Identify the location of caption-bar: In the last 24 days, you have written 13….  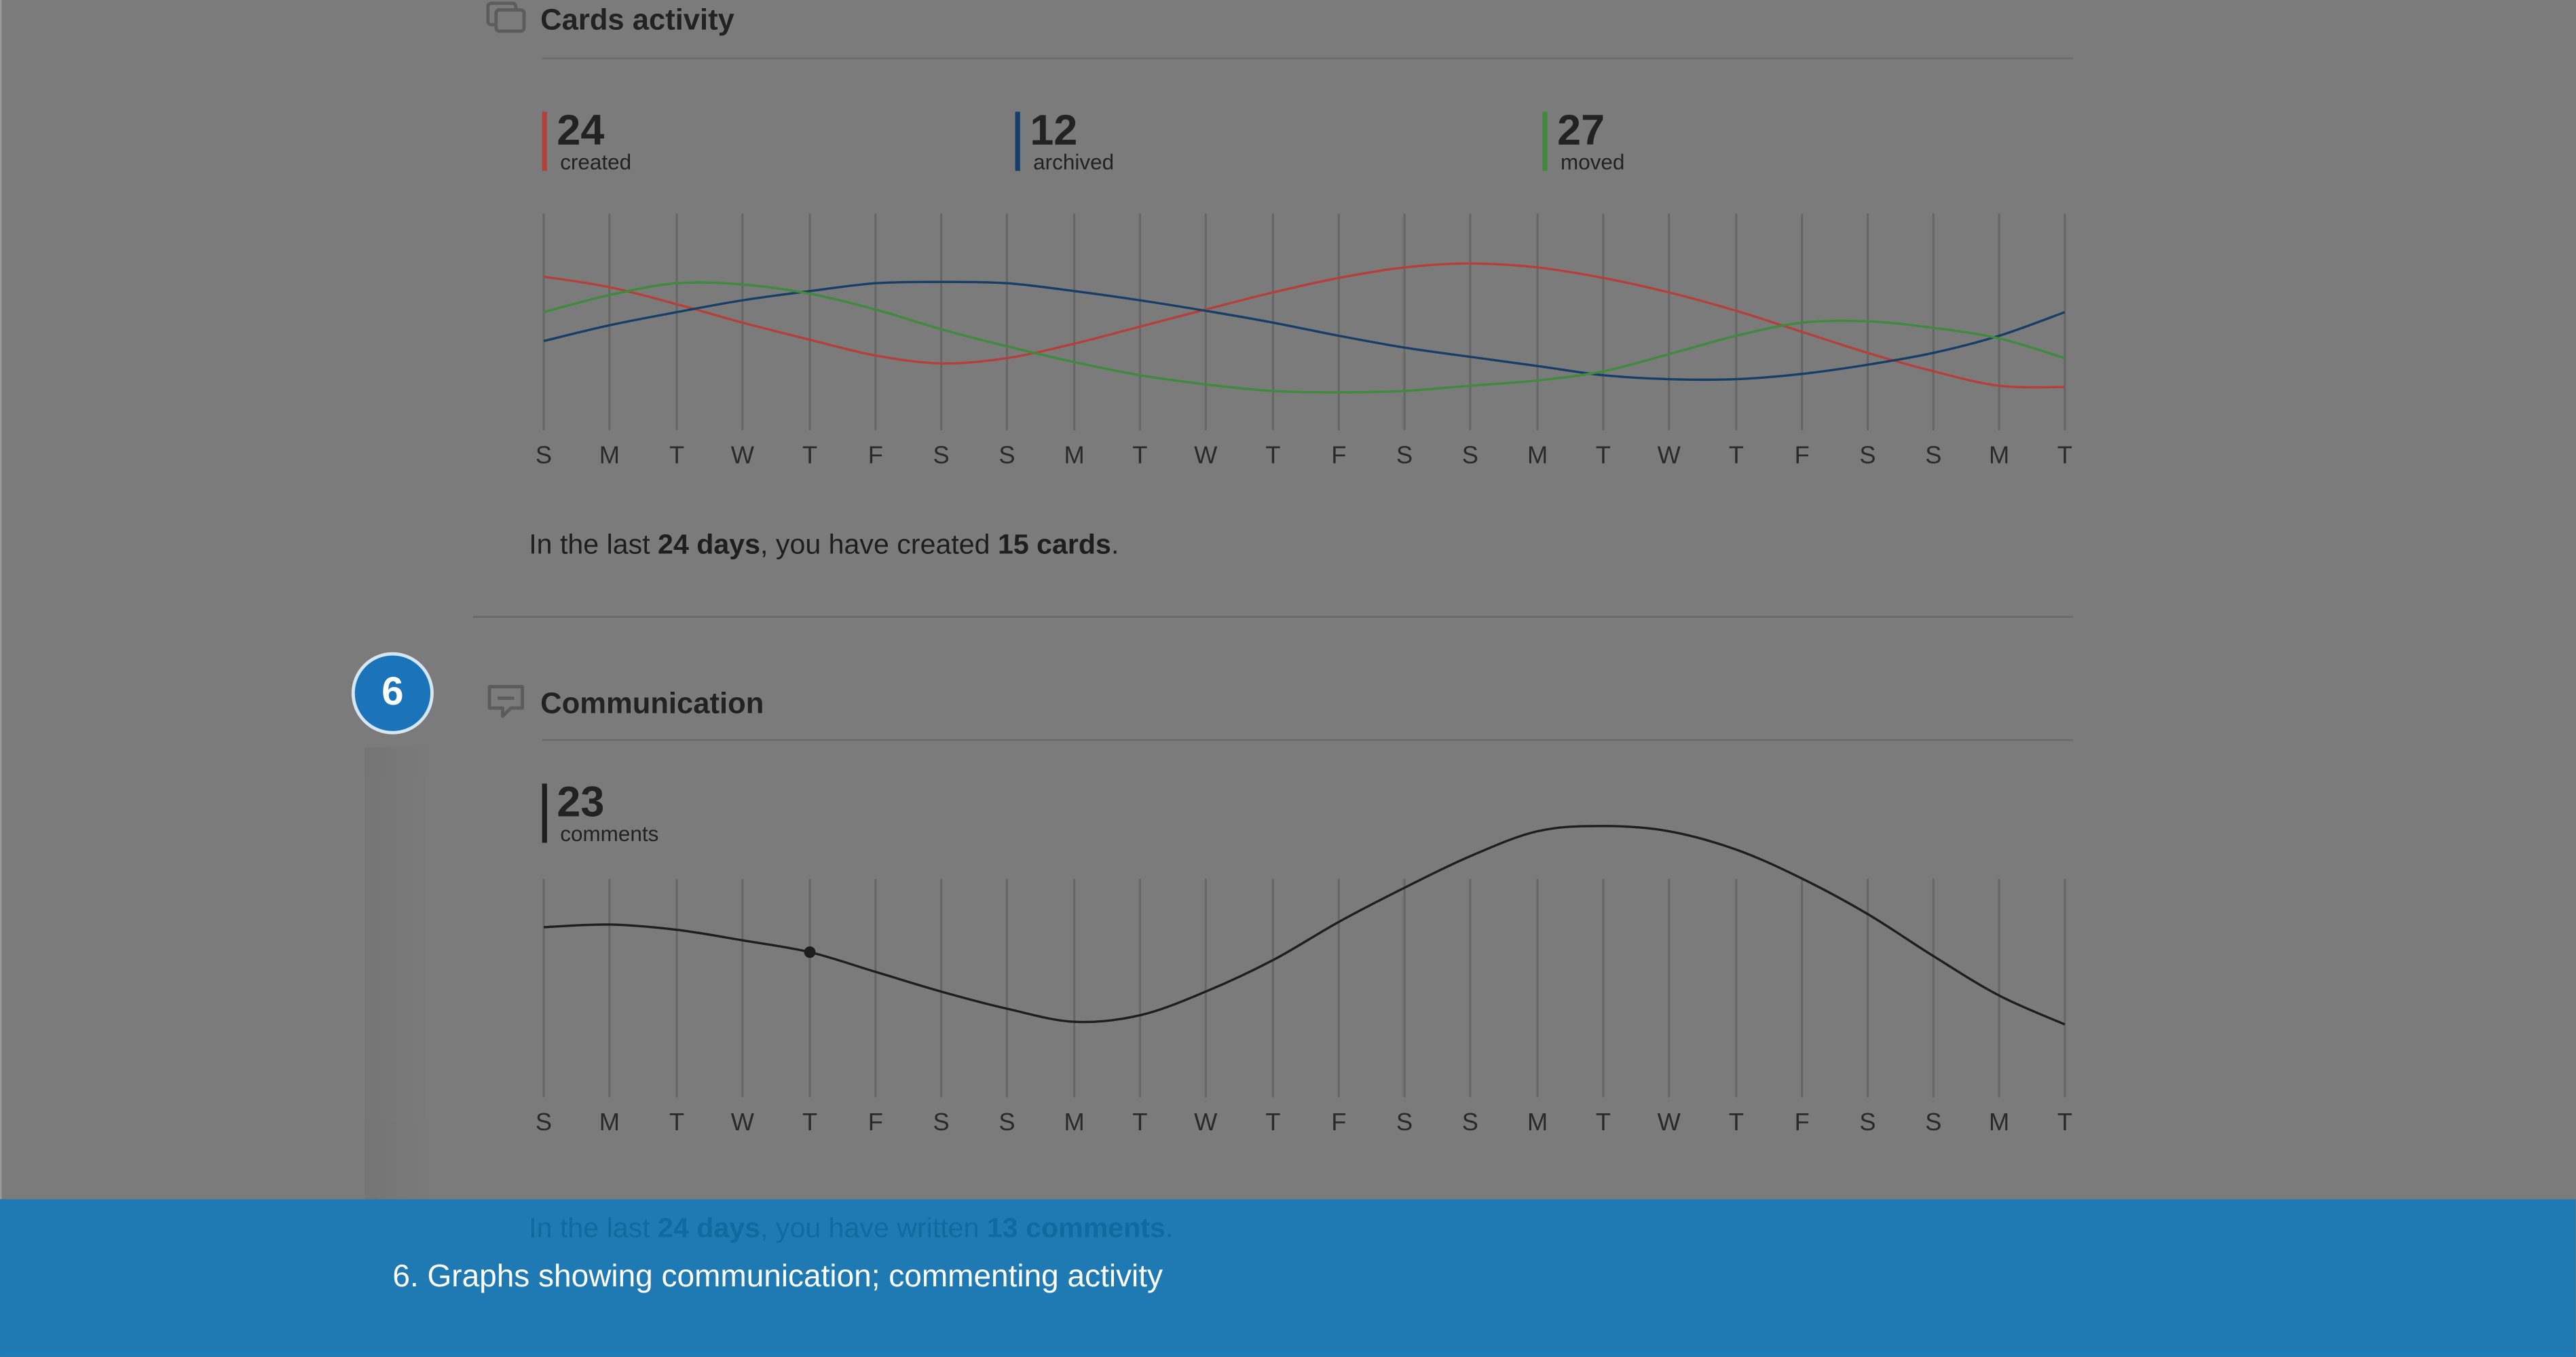
(1288, 1278).